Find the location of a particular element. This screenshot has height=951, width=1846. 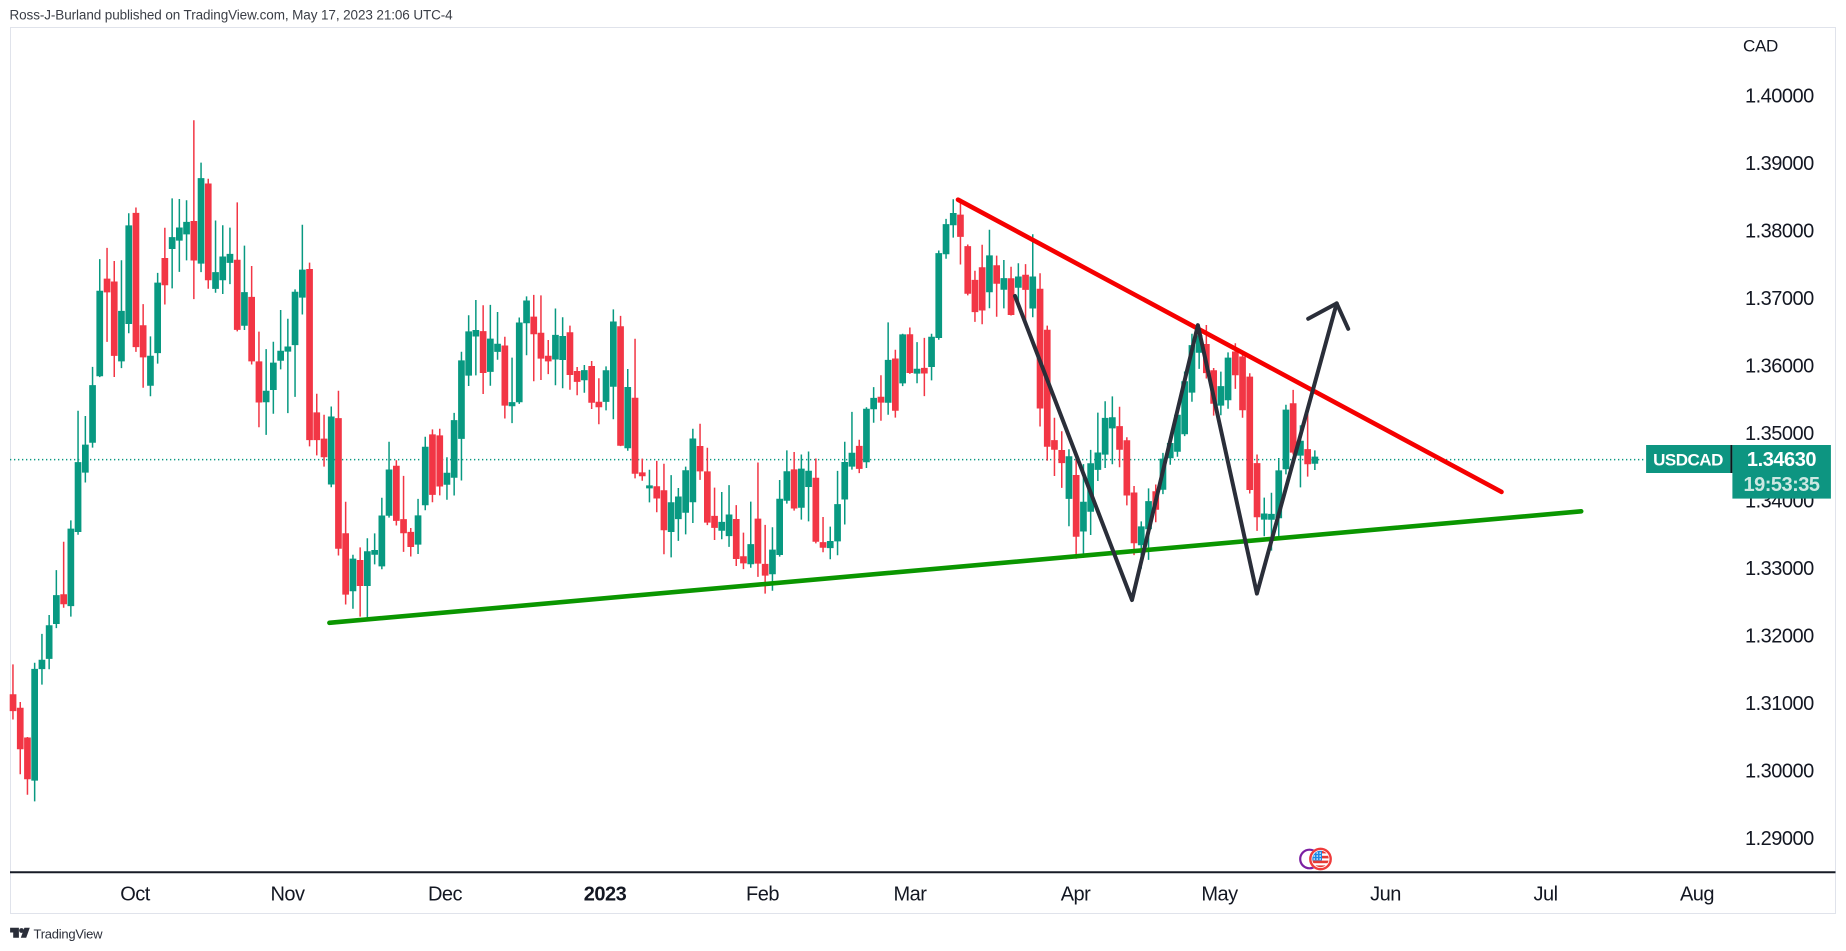

svg-text: 1.38000 is located at coordinates (1779, 232).